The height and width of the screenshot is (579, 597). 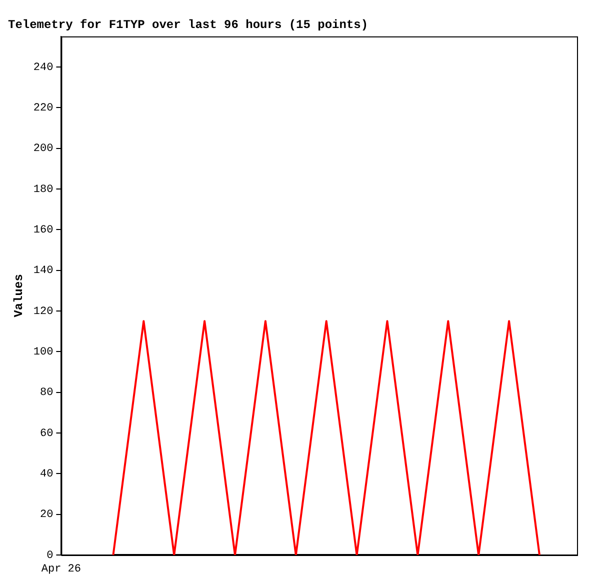 What do you see at coordinates (43, 68) in the screenshot?
I see `y-tick-label: 240` at bounding box center [43, 68].